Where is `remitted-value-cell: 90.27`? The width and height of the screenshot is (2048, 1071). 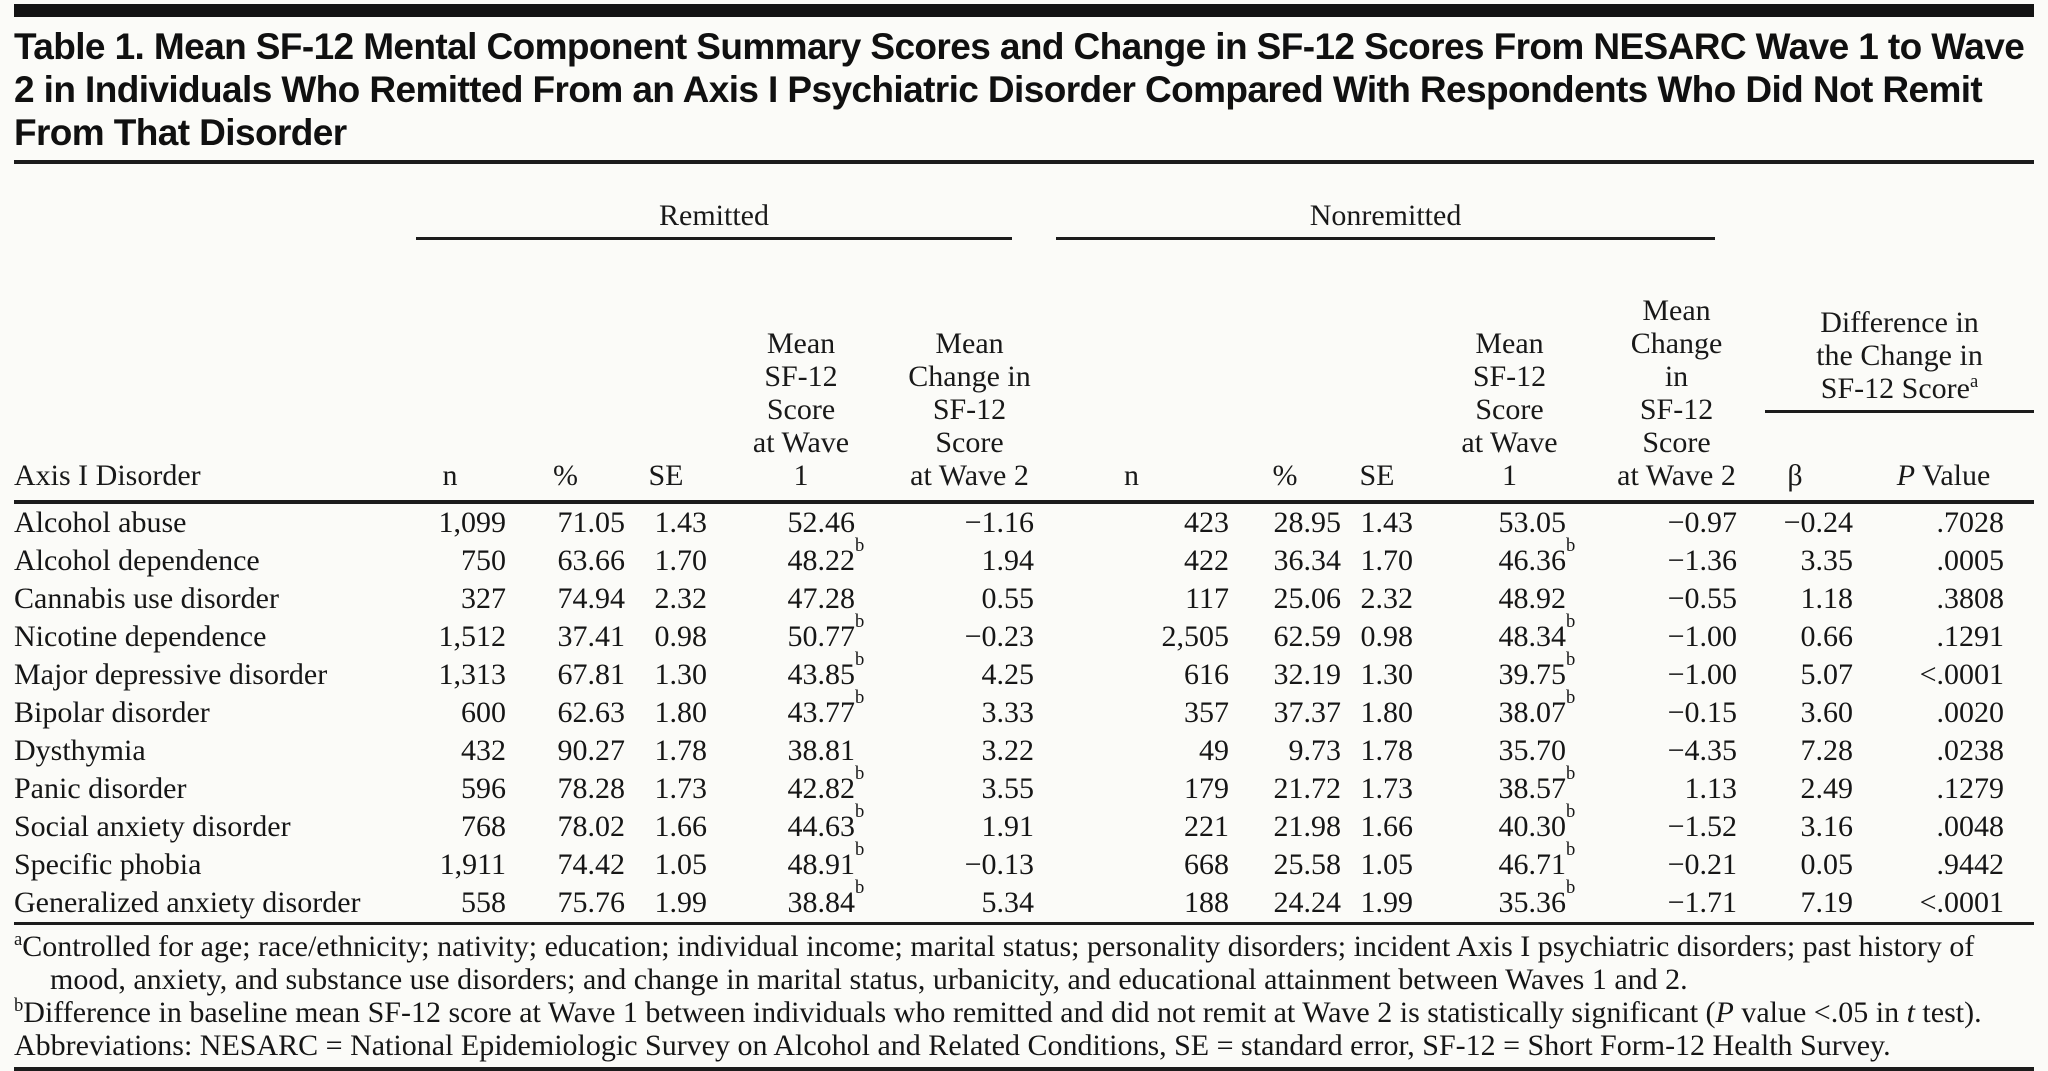
remitted-value-cell: 90.27 is located at coordinates (591, 750).